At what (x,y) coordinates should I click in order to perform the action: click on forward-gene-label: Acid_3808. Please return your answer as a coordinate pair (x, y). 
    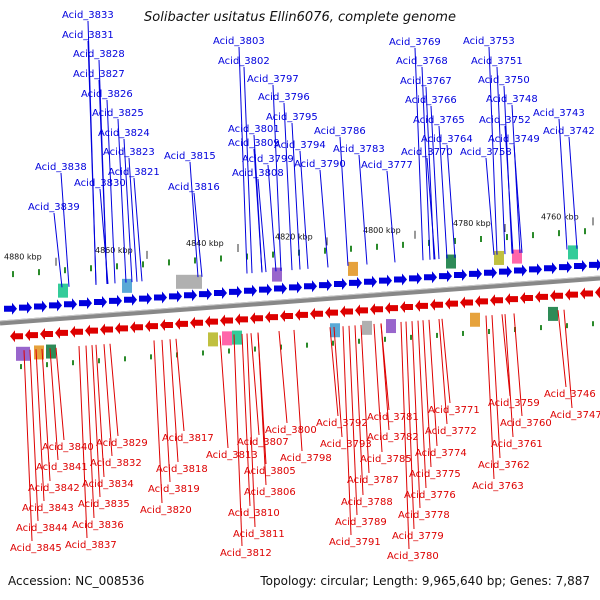
    Looking at the image, I should click on (258, 173).